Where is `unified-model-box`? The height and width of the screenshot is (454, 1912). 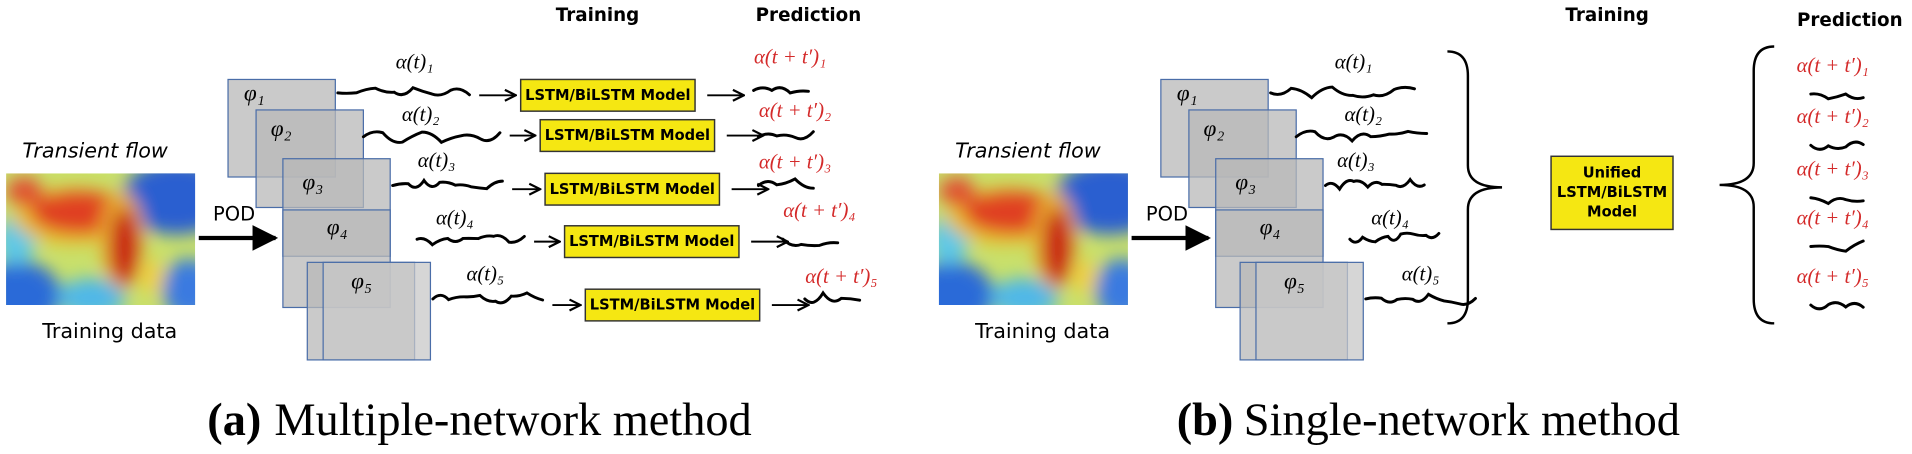 unified-model-box is located at coordinates (1612, 193).